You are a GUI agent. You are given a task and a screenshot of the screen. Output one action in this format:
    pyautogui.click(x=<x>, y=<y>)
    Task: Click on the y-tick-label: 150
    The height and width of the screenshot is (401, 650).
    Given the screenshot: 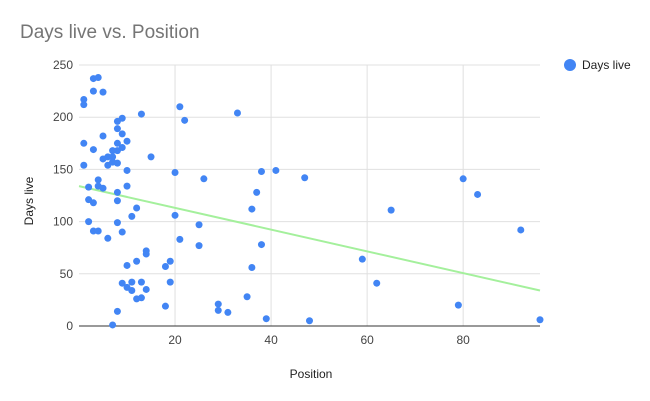 What is the action you would take?
    pyautogui.click(x=63, y=169)
    